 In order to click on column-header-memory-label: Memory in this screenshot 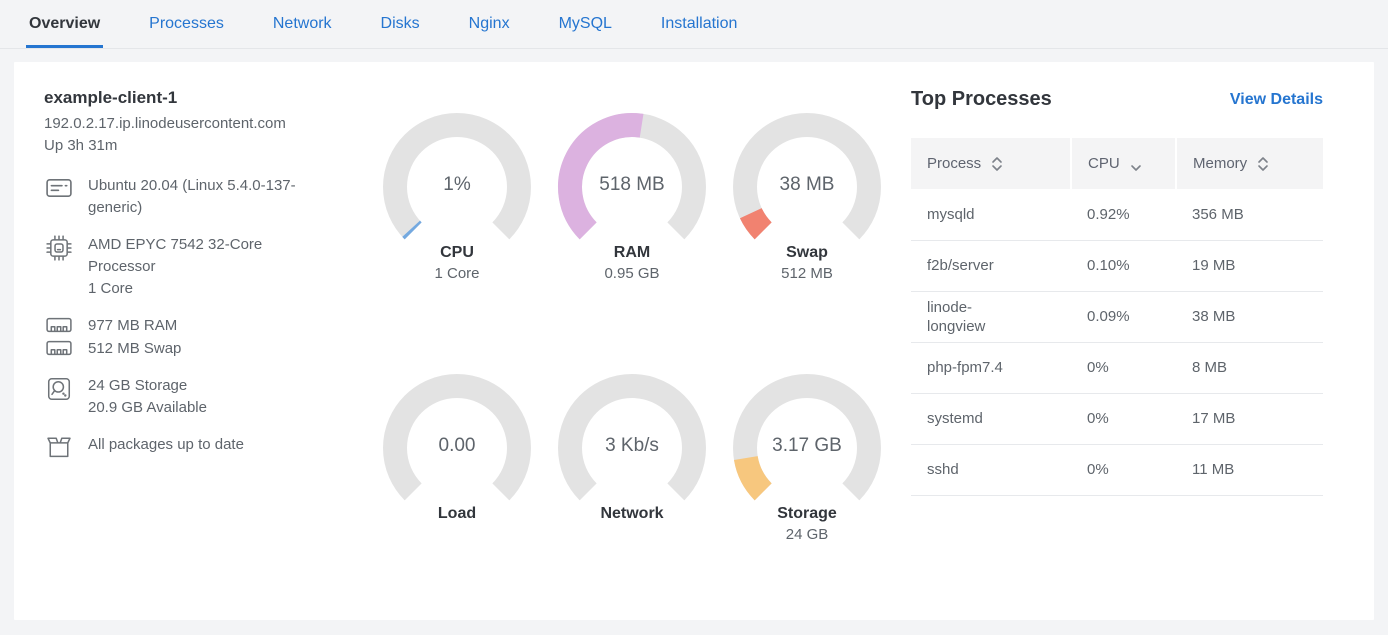, I will do `click(1220, 163)`.